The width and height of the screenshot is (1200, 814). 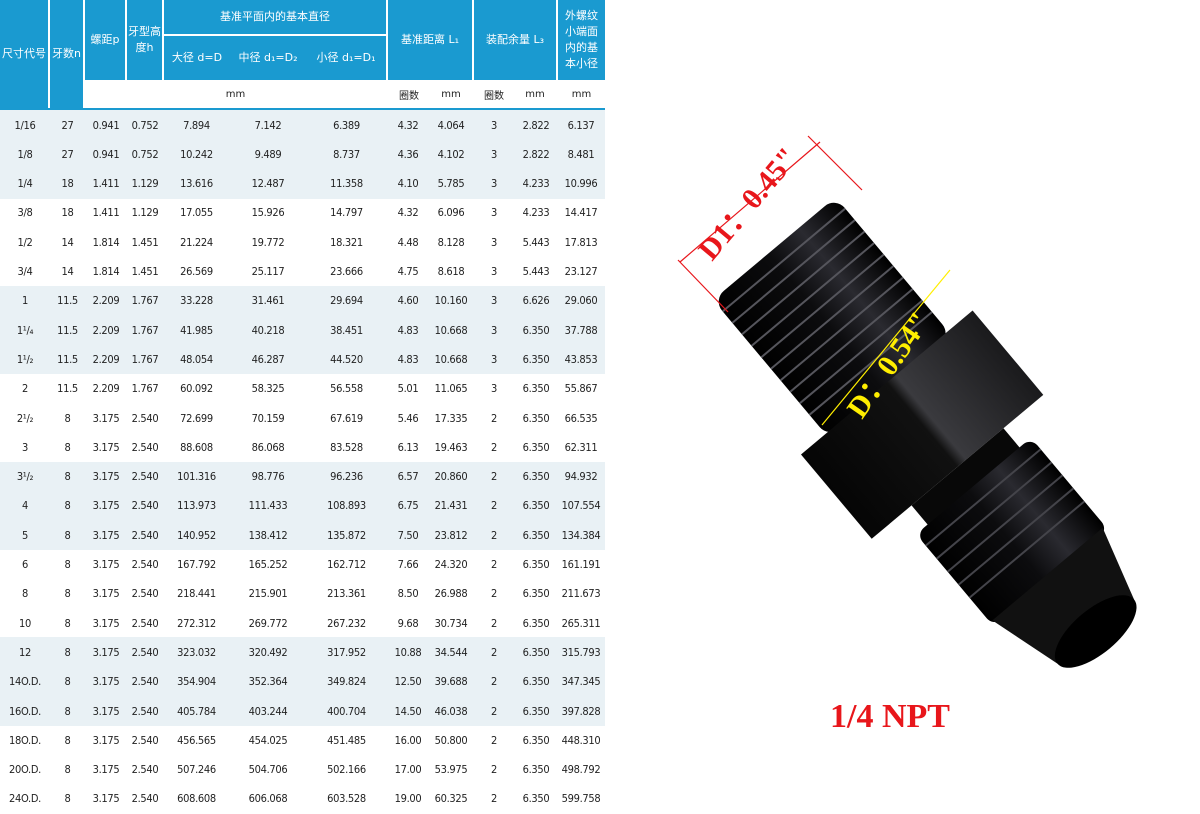 I want to click on table-cell: 5.46, so click(x=408, y=418).